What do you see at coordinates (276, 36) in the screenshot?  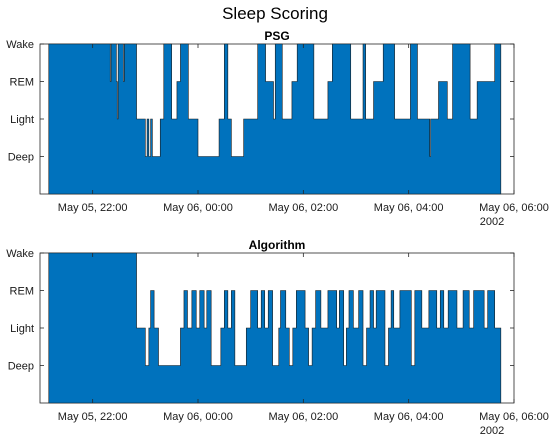 I see `panel-title: PSG` at bounding box center [276, 36].